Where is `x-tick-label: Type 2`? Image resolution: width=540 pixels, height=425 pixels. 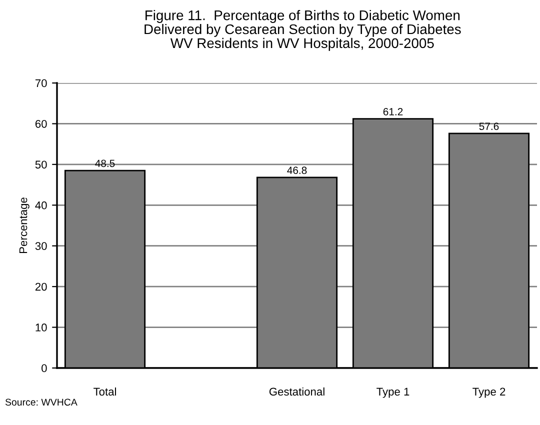 x-tick-label: Type 2 is located at coordinates (489, 393).